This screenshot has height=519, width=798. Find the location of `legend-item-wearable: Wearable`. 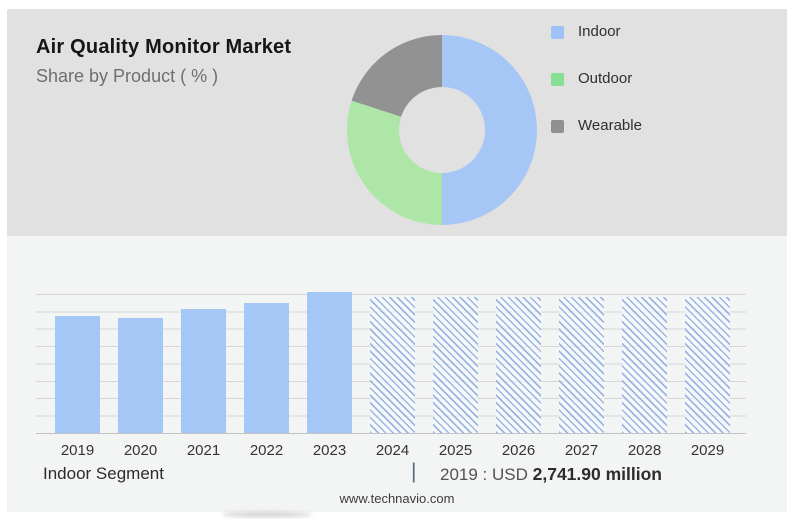

legend-item-wearable: Wearable is located at coordinates (596, 125).